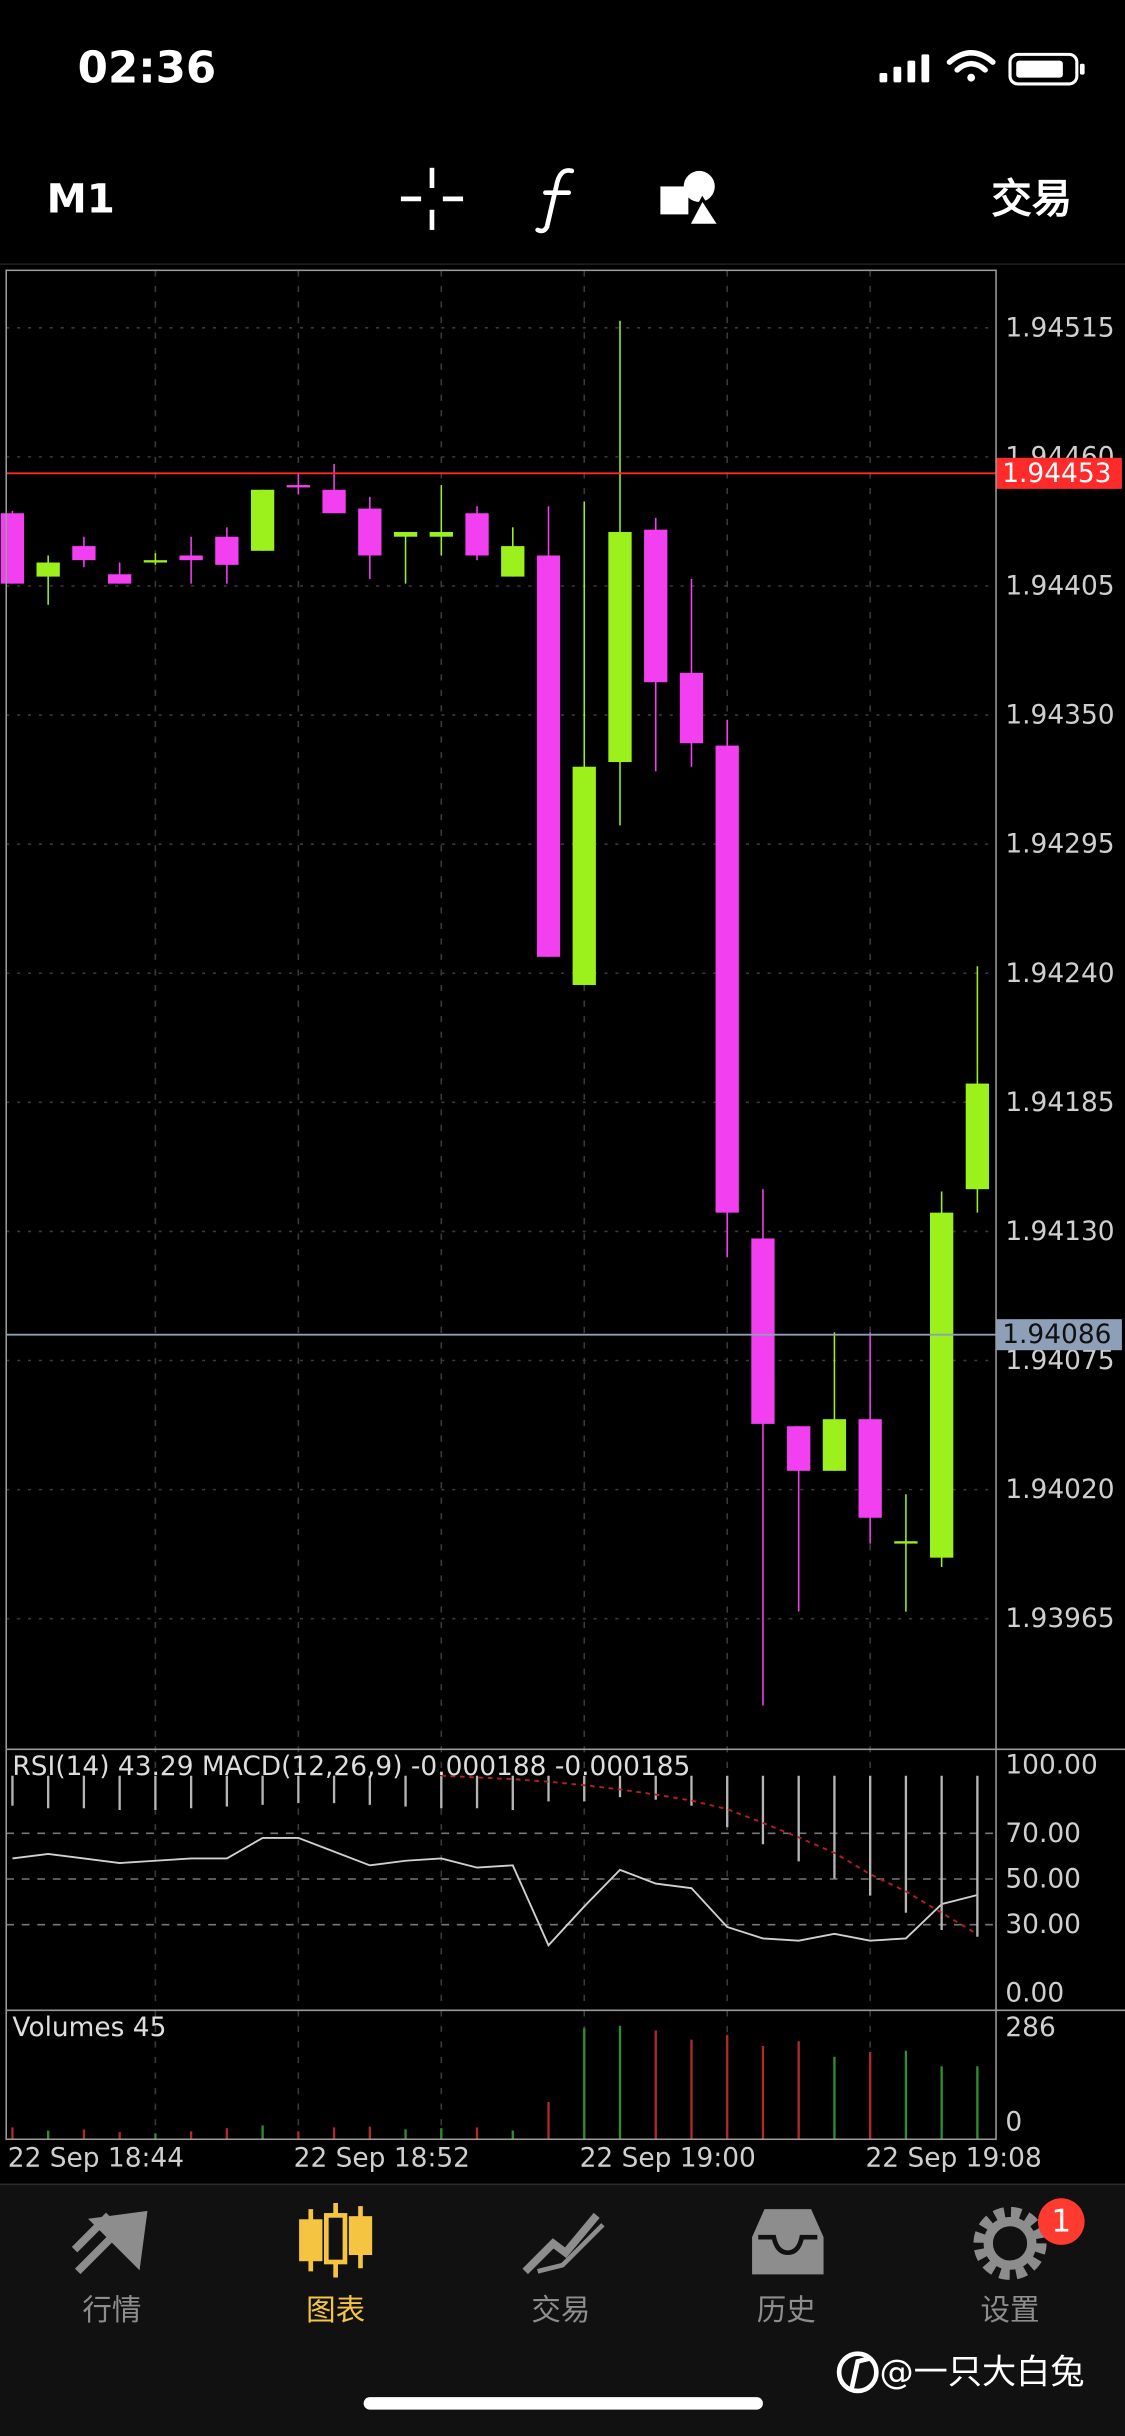  I want to click on y-tick-label: 1.93965, so click(1059, 1618).